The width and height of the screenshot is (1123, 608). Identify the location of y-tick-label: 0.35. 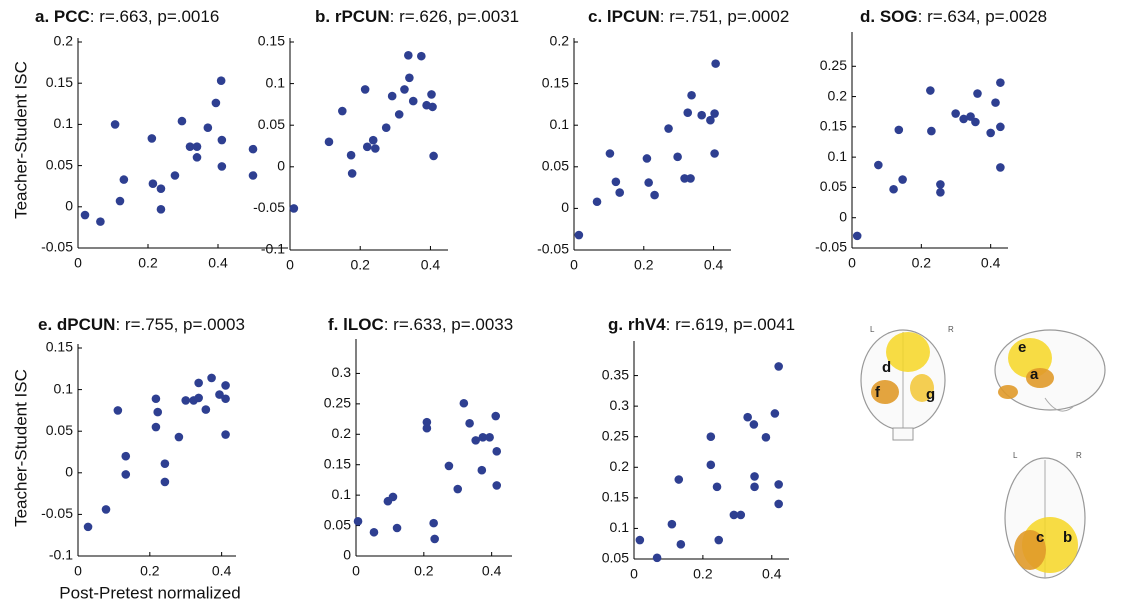
(615, 374).